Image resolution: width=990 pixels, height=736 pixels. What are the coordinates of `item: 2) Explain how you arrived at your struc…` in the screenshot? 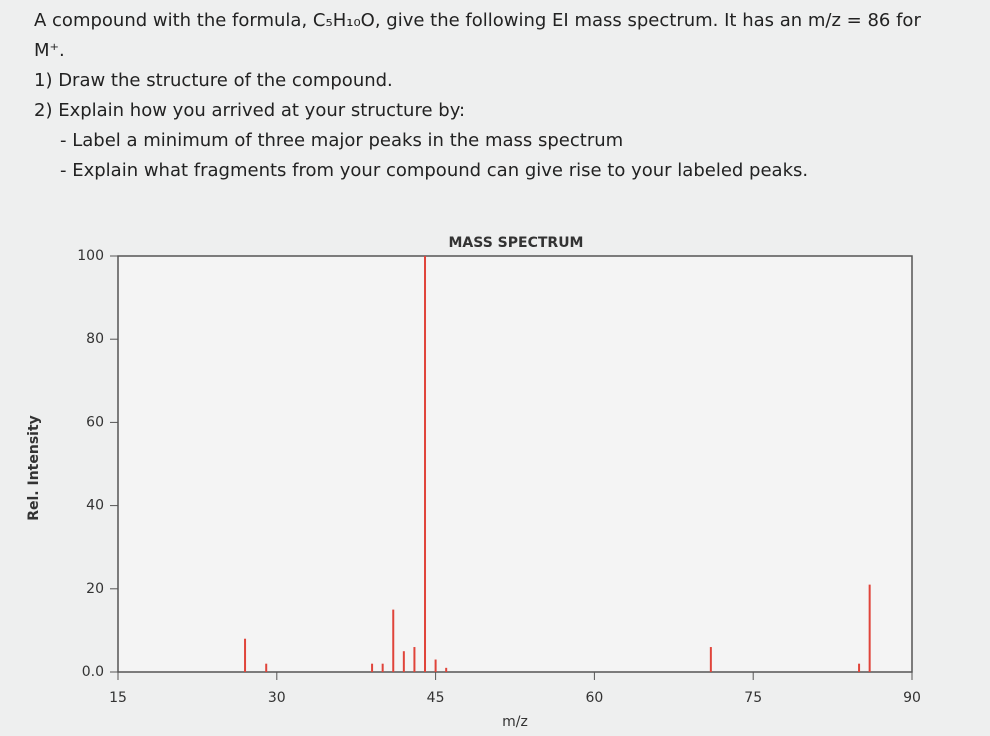 It's located at (250, 110).